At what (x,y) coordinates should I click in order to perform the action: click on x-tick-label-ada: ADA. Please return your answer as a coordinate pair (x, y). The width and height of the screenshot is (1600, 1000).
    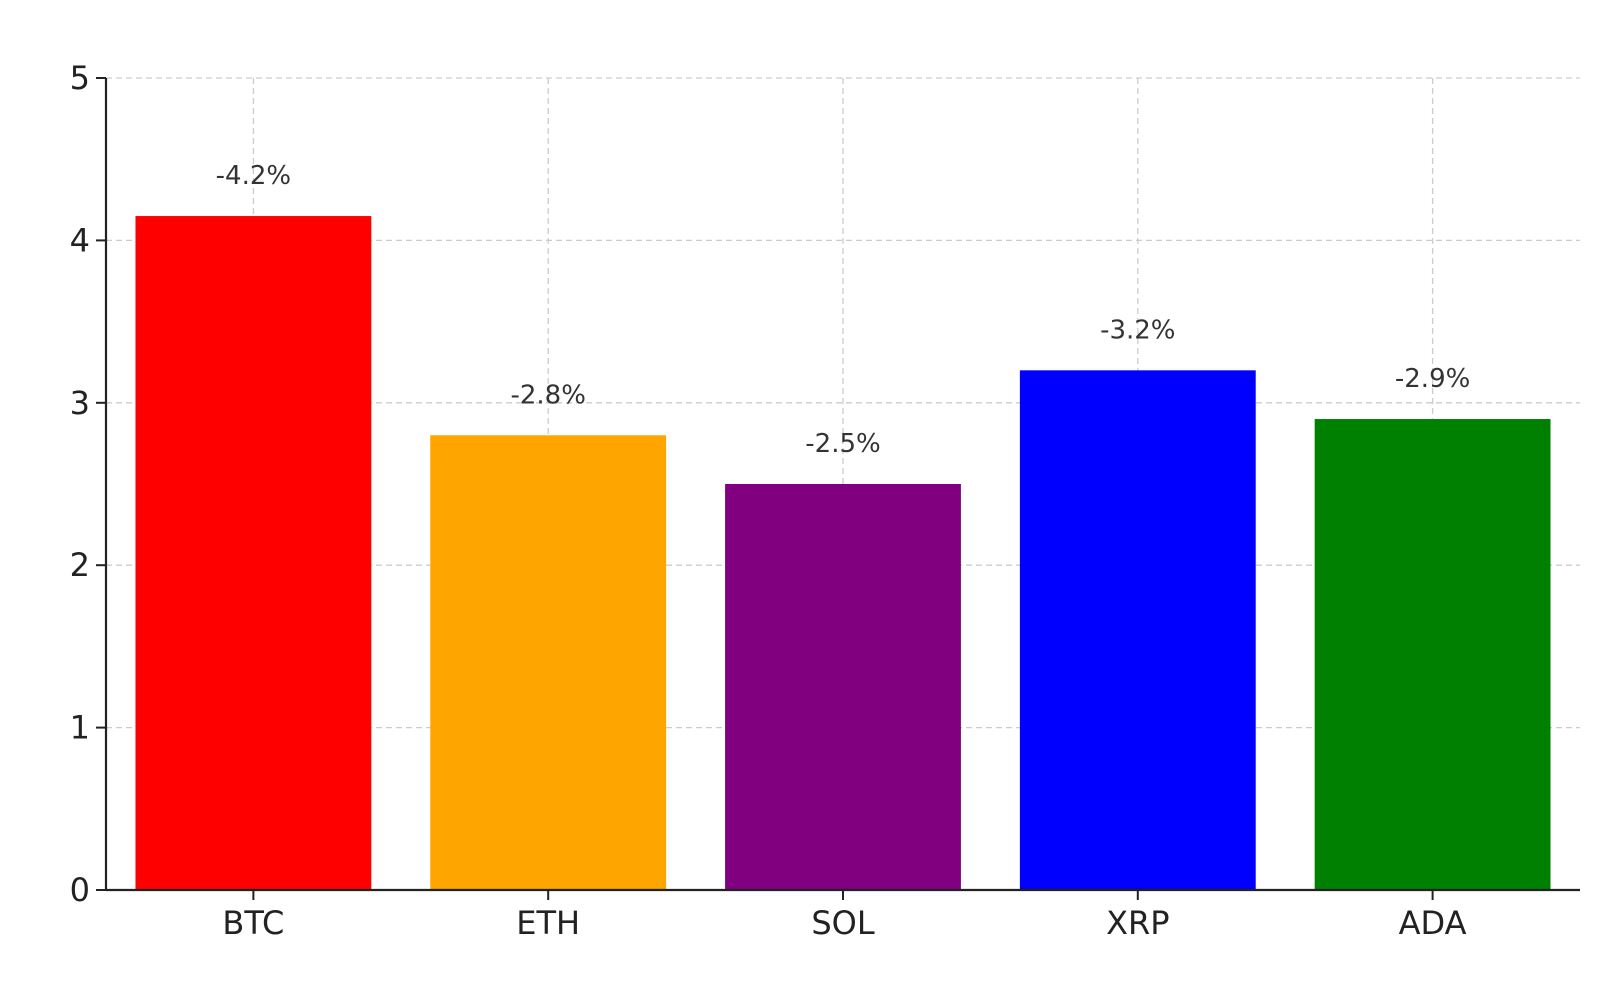
    Looking at the image, I should click on (1433, 923).